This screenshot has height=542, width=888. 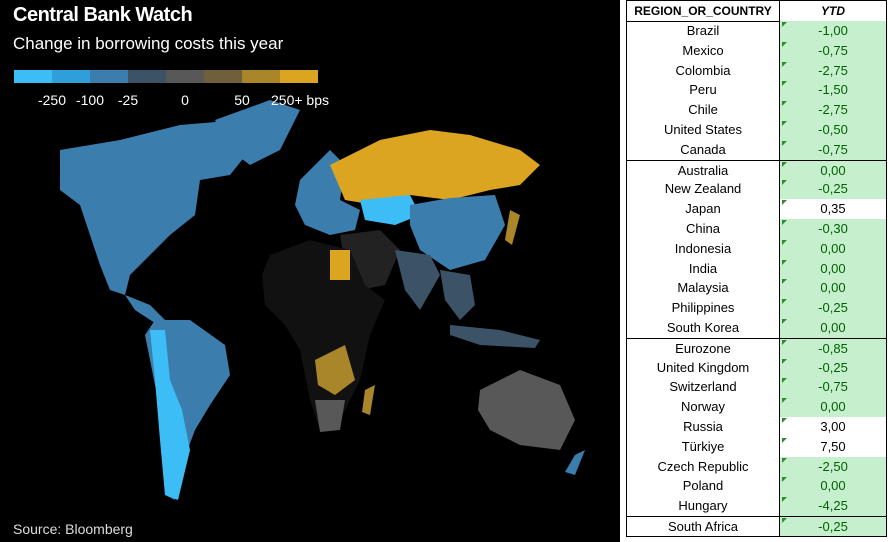 I want to click on region-cell: South Africa, so click(x=702, y=527).